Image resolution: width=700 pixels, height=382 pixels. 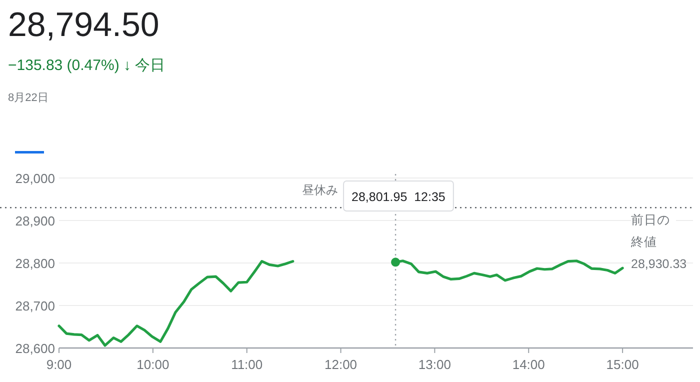 I want to click on y-tick-label: 29,000, so click(x=35, y=178).